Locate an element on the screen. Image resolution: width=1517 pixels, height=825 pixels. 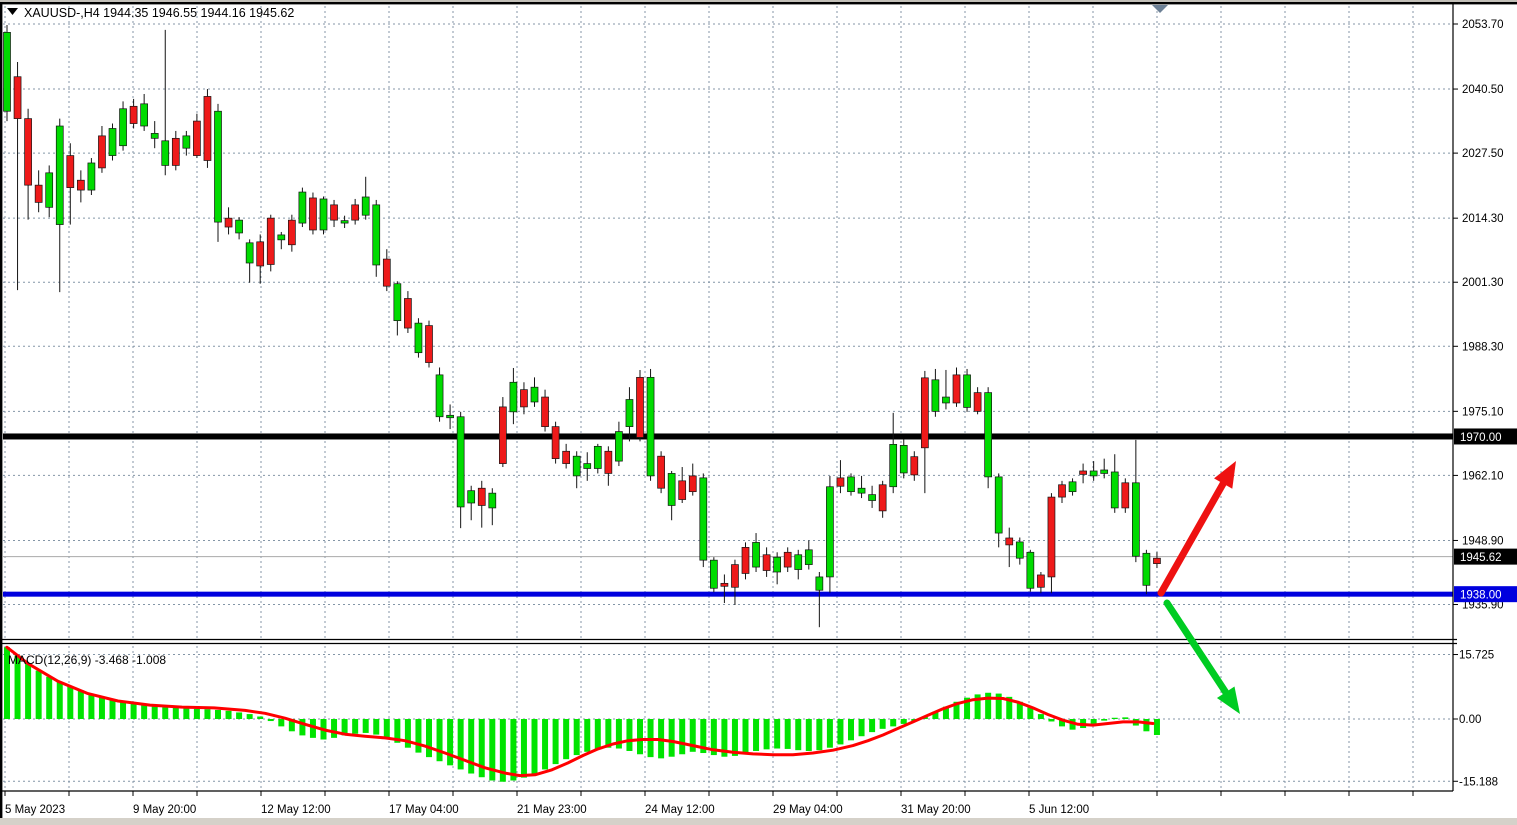
price-axis-label: 1935.90 is located at coordinates (1483, 606).